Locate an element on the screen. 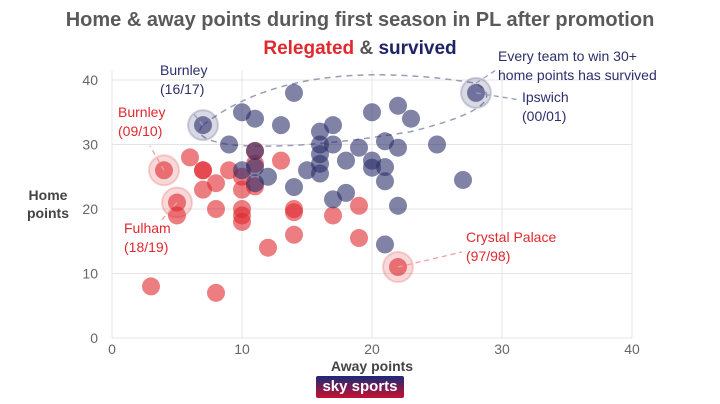 The width and height of the screenshot is (720, 404). y-tick-label: 20 is located at coordinates (90, 209).